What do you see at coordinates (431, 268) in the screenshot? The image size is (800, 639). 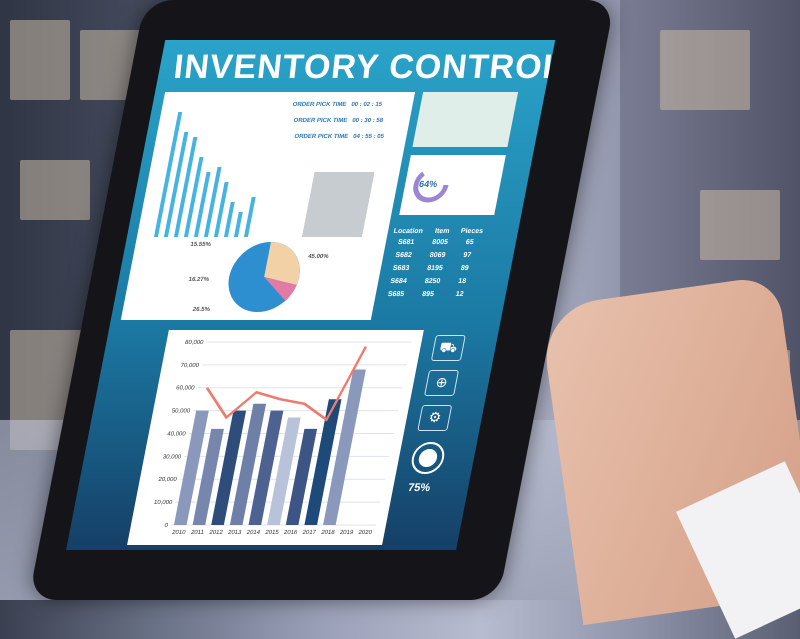 I see `table-row: S683 8195 89` at bounding box center [431, 268].